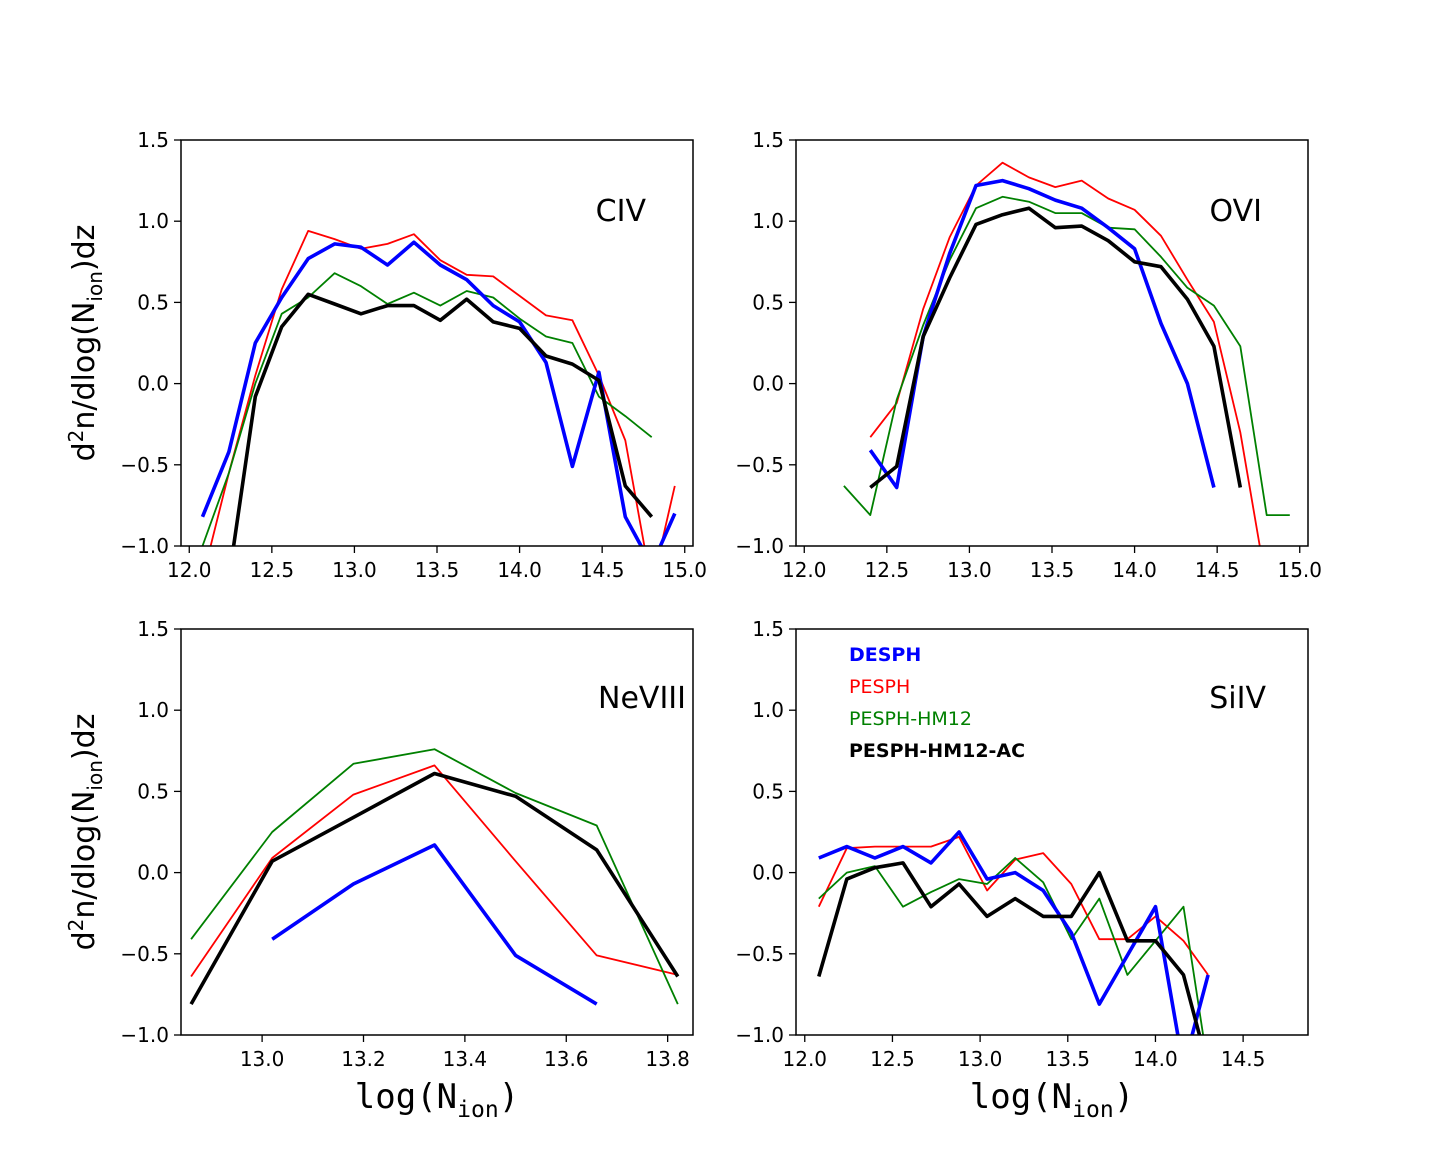 Image resolution: width=1453 pixels, height=1163 pixels. I want to click on frame-siiv, so click(1052, 832).